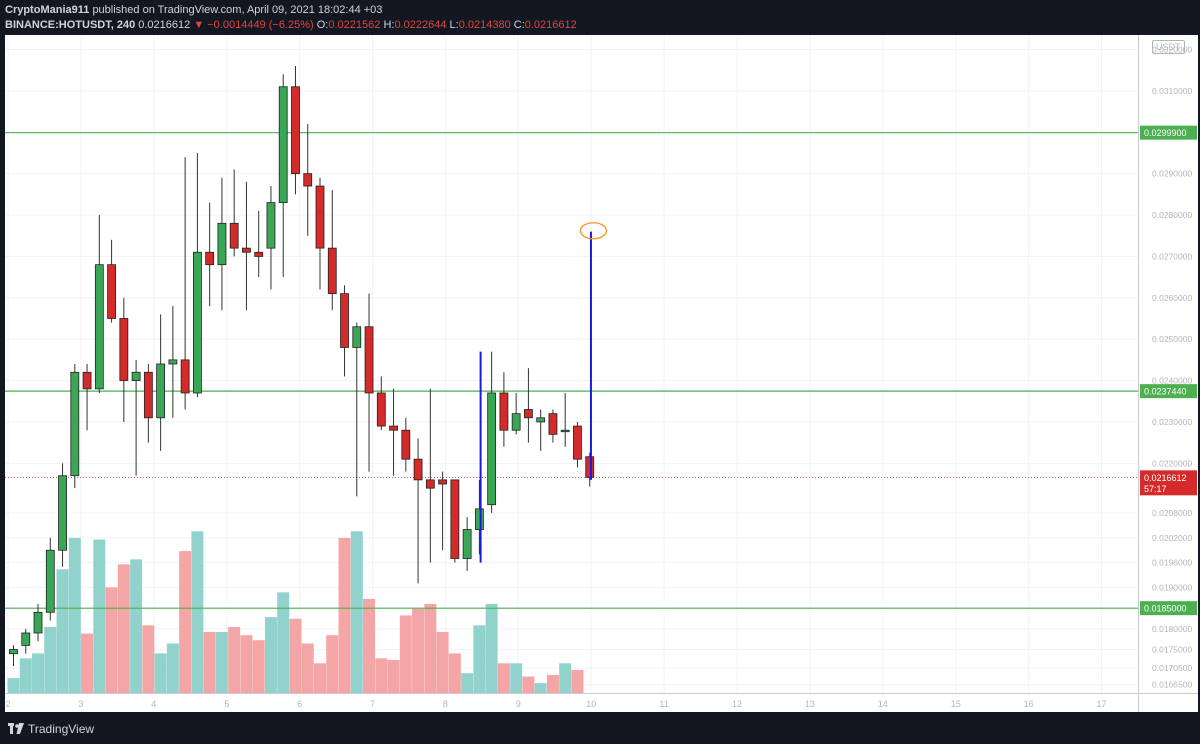 This screenshot has height=744, width=1200. I want to click on level-price-label: 0.0237440, so click(1165, 392).